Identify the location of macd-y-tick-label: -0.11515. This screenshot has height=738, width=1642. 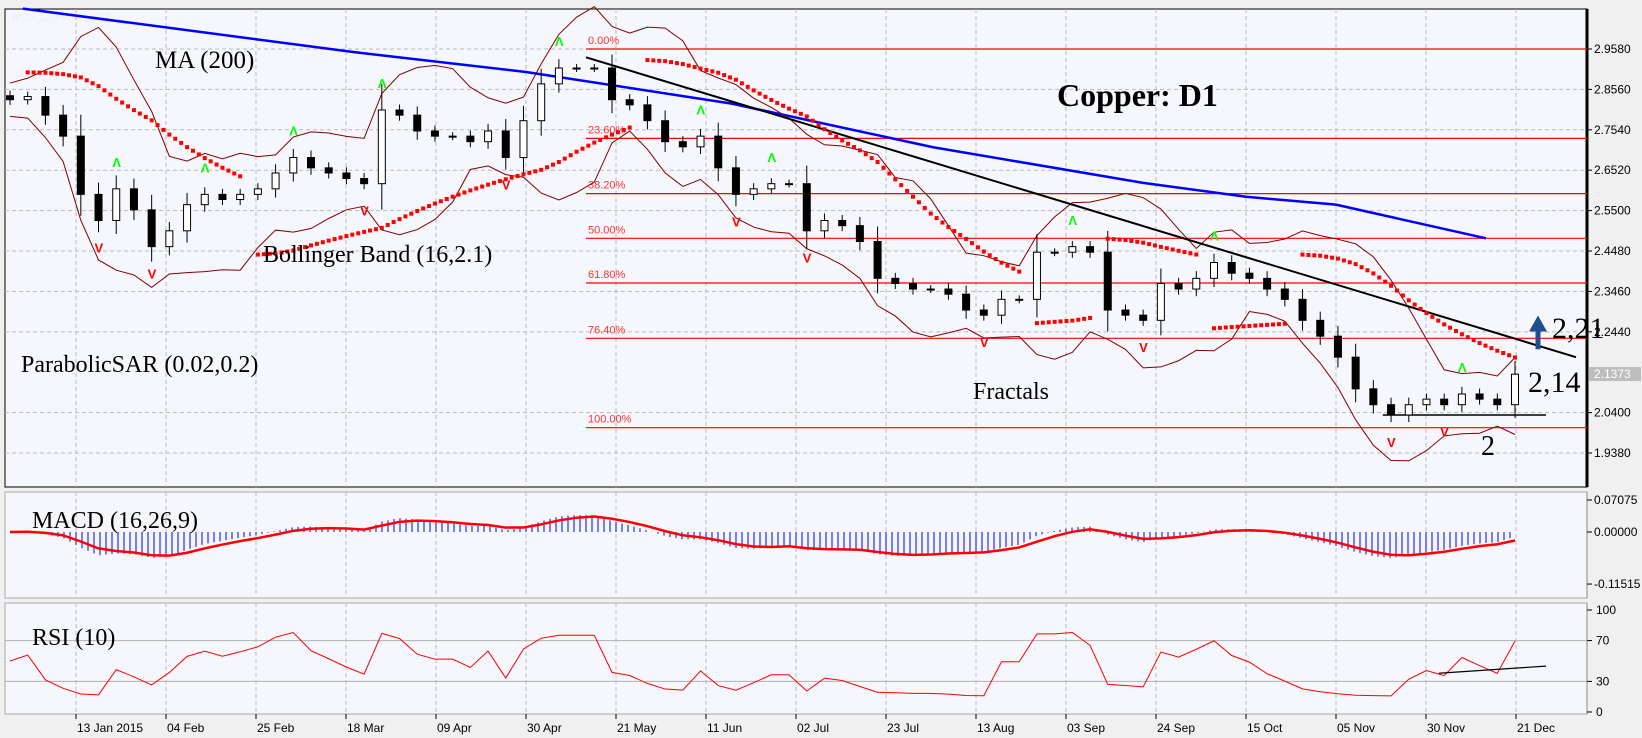
(1617, 584).